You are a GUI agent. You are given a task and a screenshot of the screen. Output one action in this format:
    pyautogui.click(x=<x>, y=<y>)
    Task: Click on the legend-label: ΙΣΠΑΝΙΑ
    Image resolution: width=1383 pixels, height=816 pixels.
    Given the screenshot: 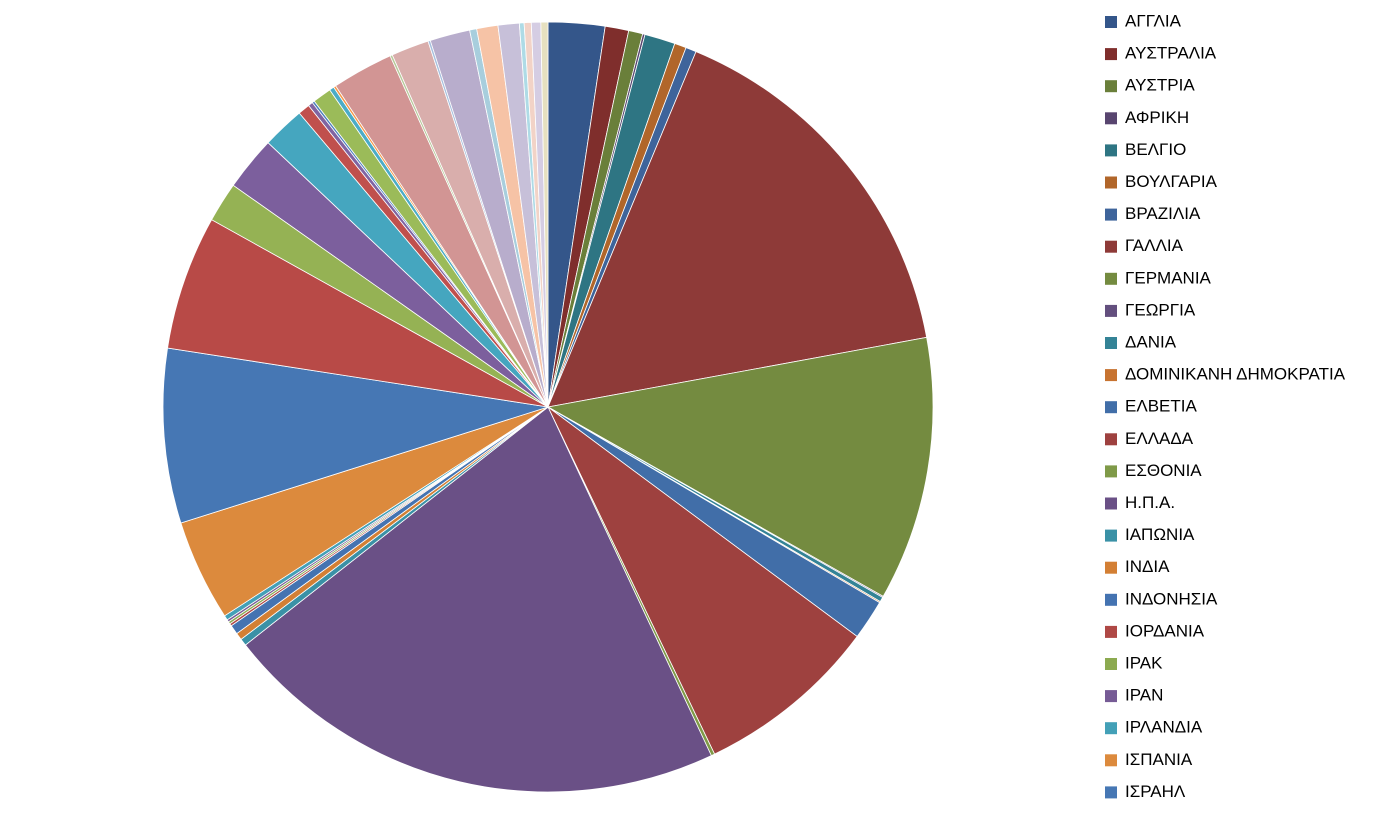 What is the action you would take?
    pyautogui.click(x=1159, y=759)
    